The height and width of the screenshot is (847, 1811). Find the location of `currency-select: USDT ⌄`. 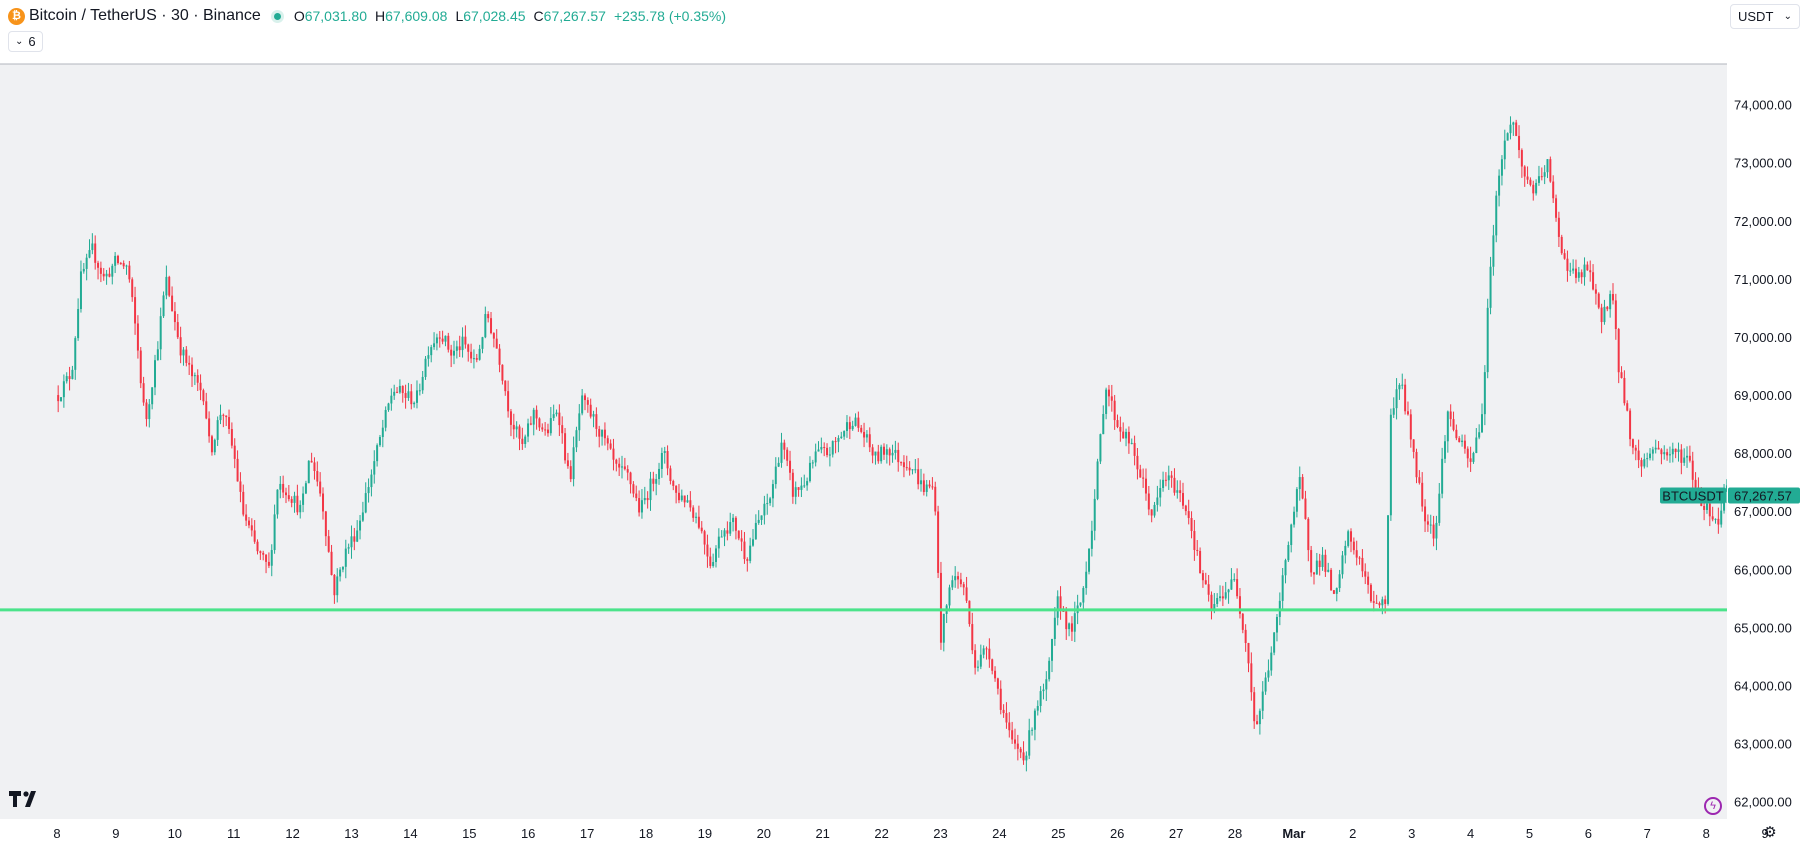

currency-select: USDT ⌄ is located at coordinates (1765, 16).